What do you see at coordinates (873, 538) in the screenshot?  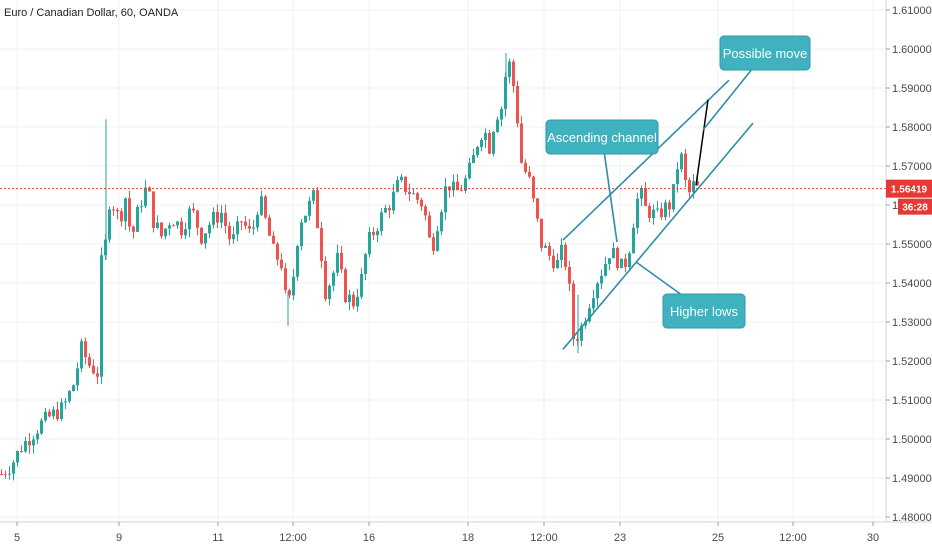 I see `x-tick-label: 30` at bounding box center [873, 538].